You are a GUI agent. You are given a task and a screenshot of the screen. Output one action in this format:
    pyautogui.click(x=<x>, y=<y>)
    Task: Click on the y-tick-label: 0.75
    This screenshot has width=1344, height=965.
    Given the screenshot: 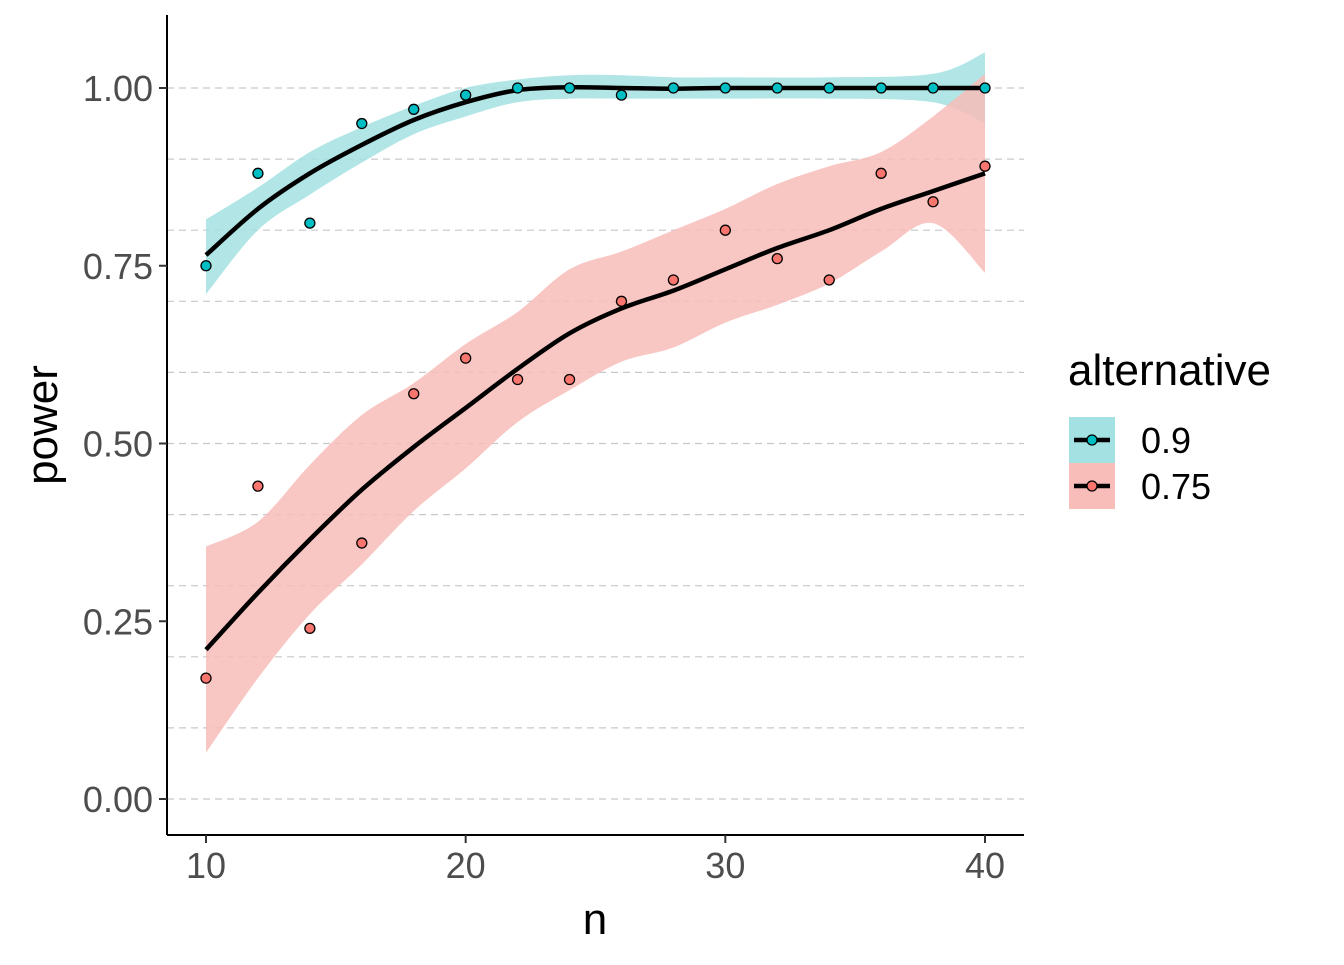 What is the action you would take?
    pyautogui.click(x=118, y=266)
    